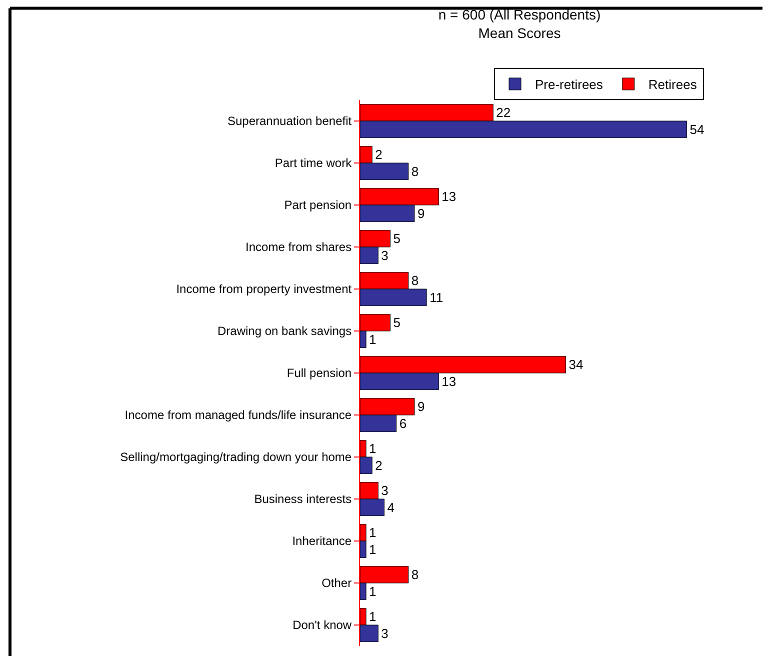  Describe the element at coordinates (337, 583) in the screenshot. I see `y-tick-label: Other` at that location.